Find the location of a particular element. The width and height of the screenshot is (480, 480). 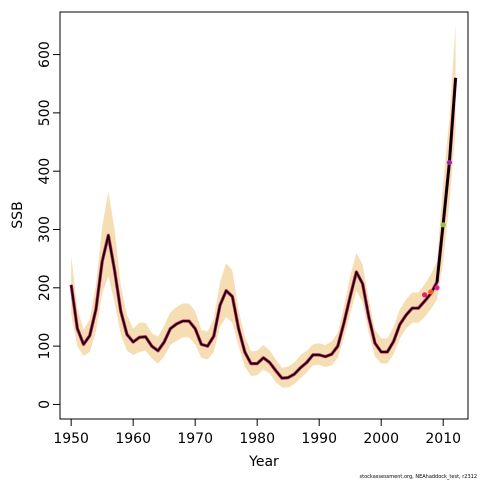

x-tick-label: 1950 is located at coordinates (71, 439).